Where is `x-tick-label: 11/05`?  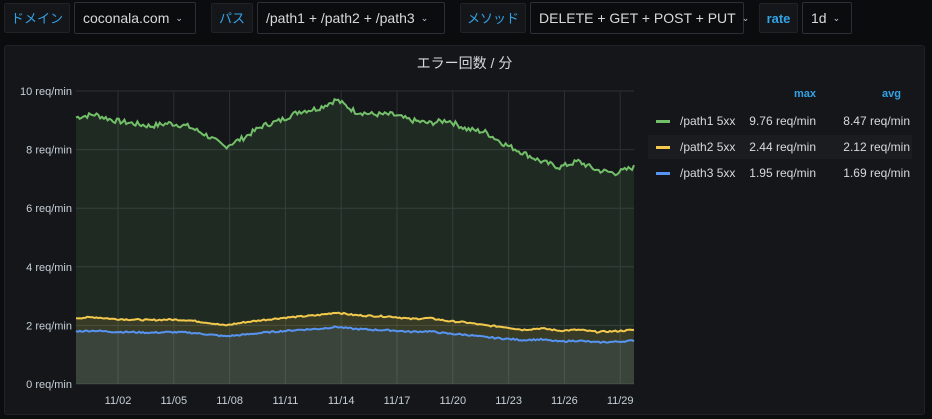
x-tick-label: 11/05 is located at coordinates (173, 401).